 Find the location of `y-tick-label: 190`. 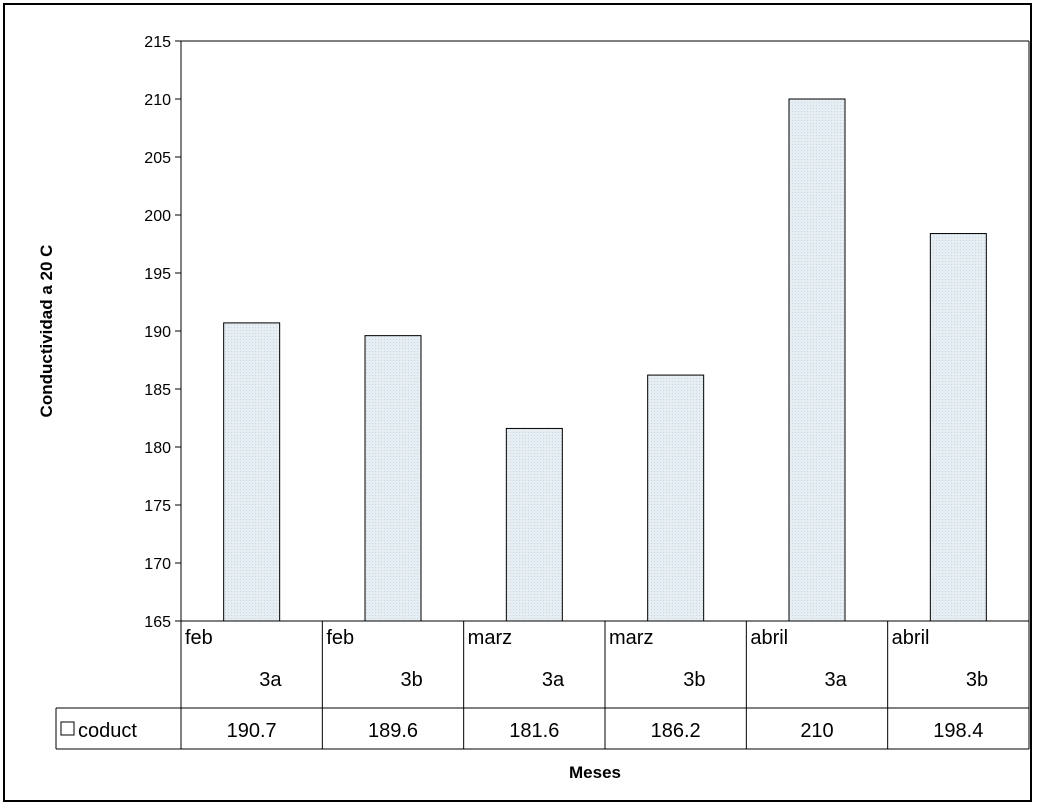

y-tick-label: 190 is located at coordinates (157, 332).